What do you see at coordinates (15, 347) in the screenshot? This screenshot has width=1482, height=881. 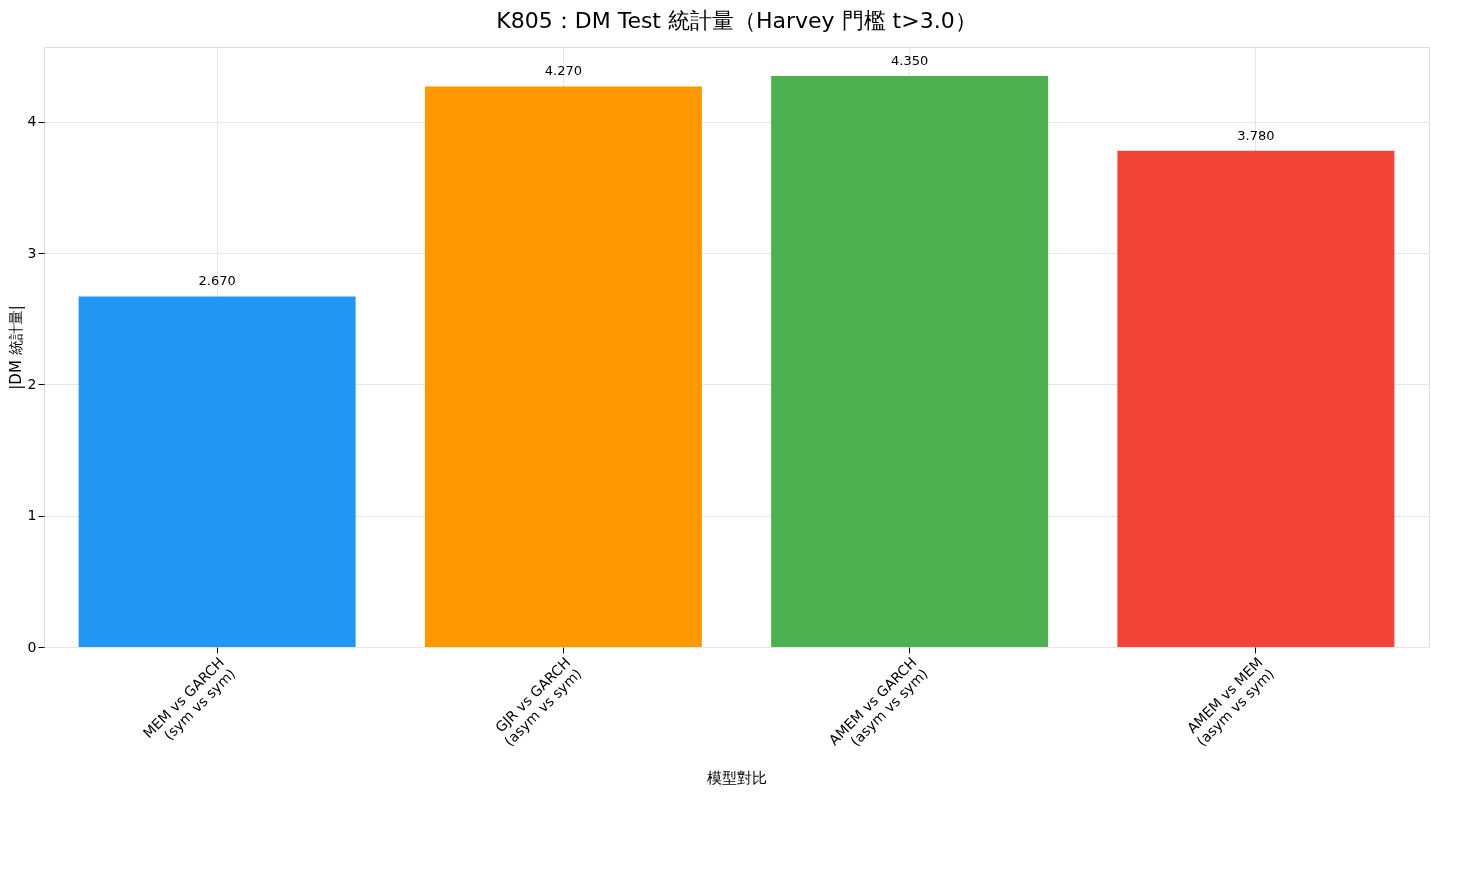 I see `y-axis-title: |DM 統計量|` at bounding box center [15, 347].